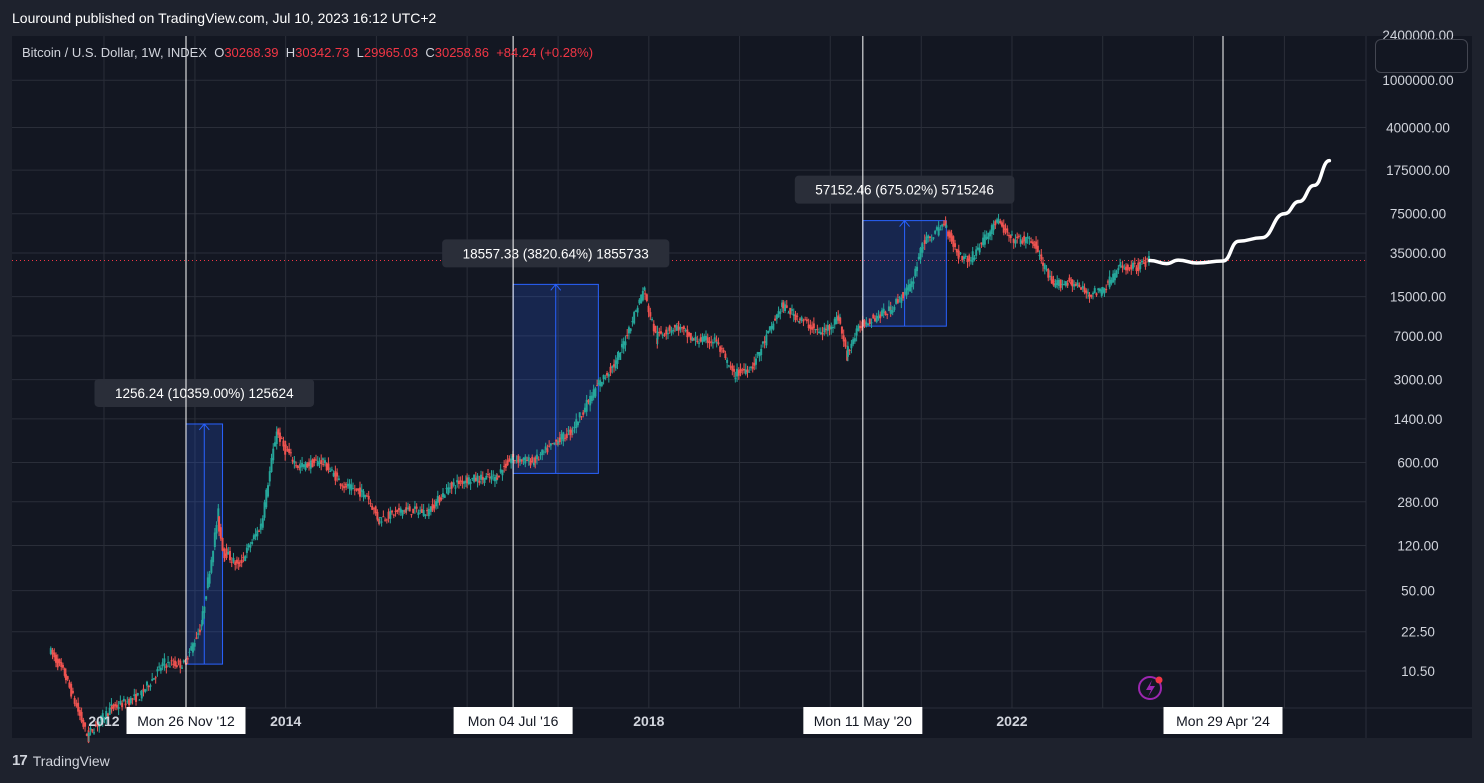 The width and height of the screenshot is (1484, 783). I want to click on footer: 17 TradingView, so click(61, 760).